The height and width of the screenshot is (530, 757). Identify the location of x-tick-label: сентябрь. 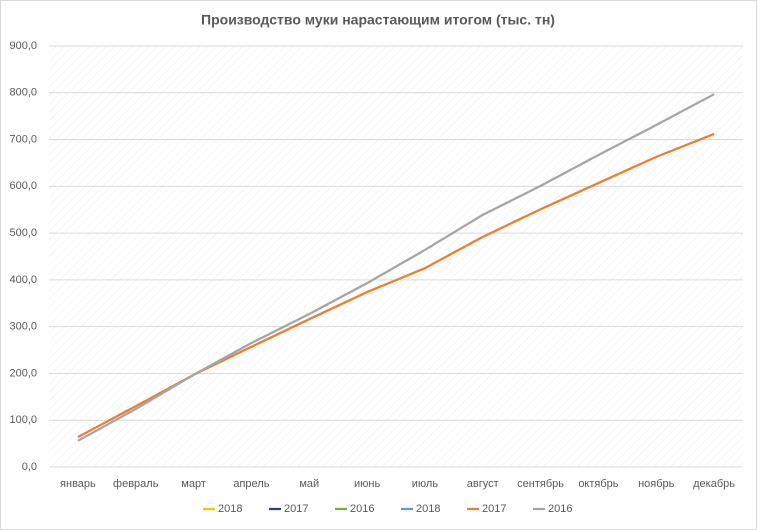
(540, 484).